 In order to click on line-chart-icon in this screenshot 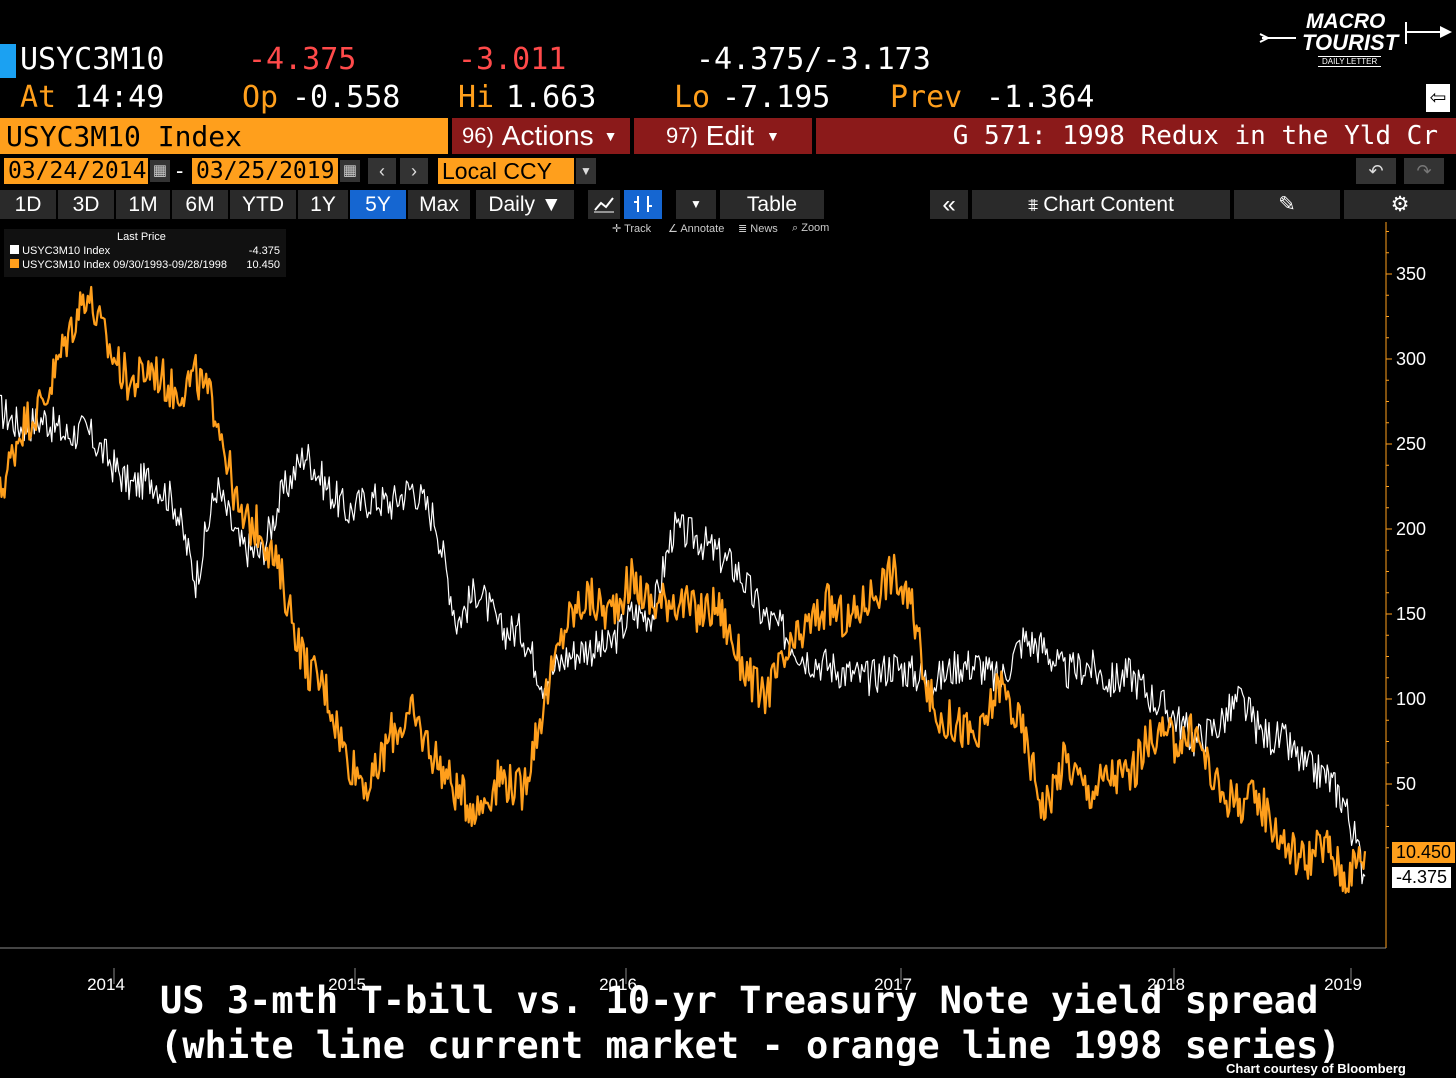, I will do `click(604, 205)`.